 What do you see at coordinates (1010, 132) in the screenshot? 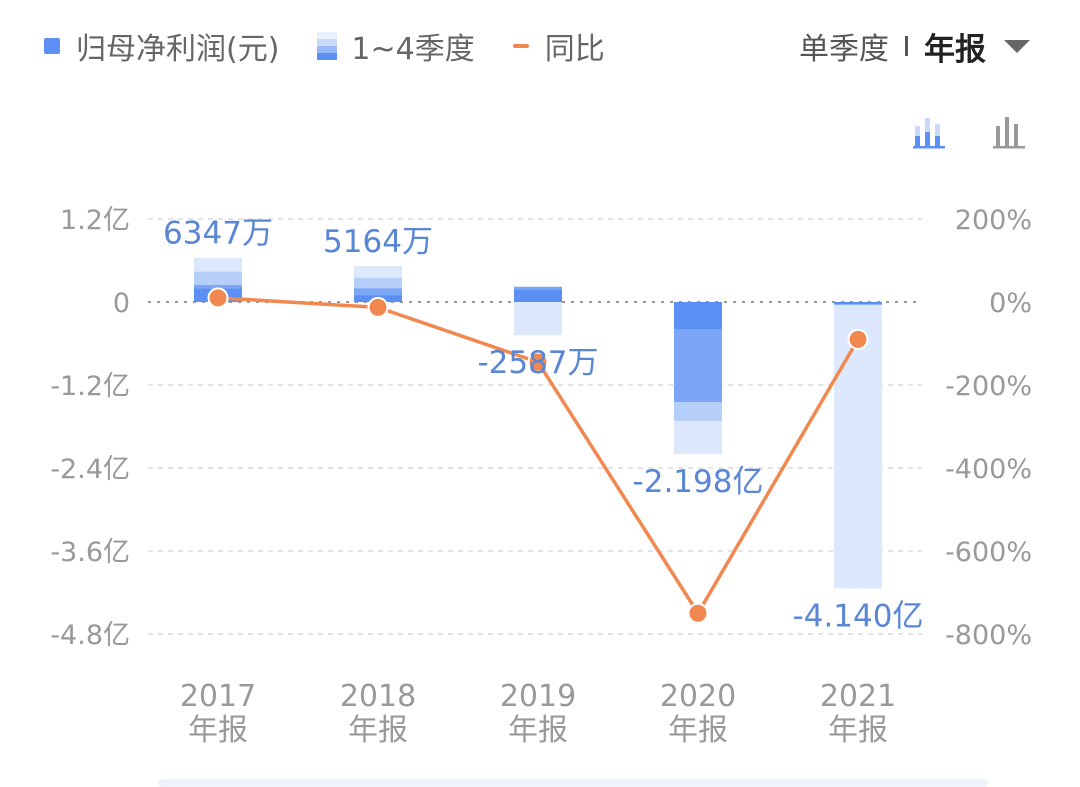
I see `bar-chart-icon` at bounding box center [1010, 132].